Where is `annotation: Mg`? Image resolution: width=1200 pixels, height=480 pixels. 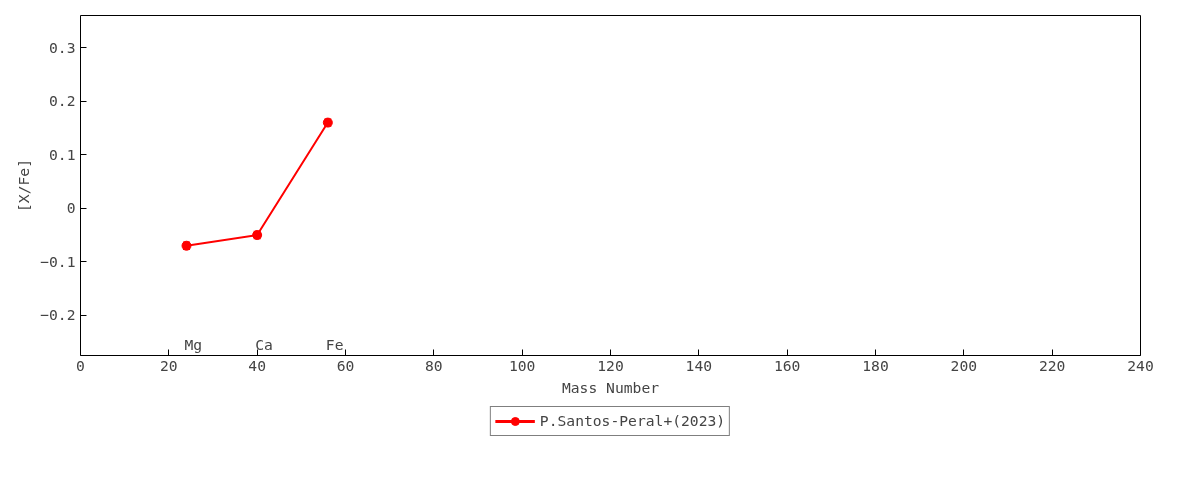 annotation: Mg is located at coordinates (193, 344).